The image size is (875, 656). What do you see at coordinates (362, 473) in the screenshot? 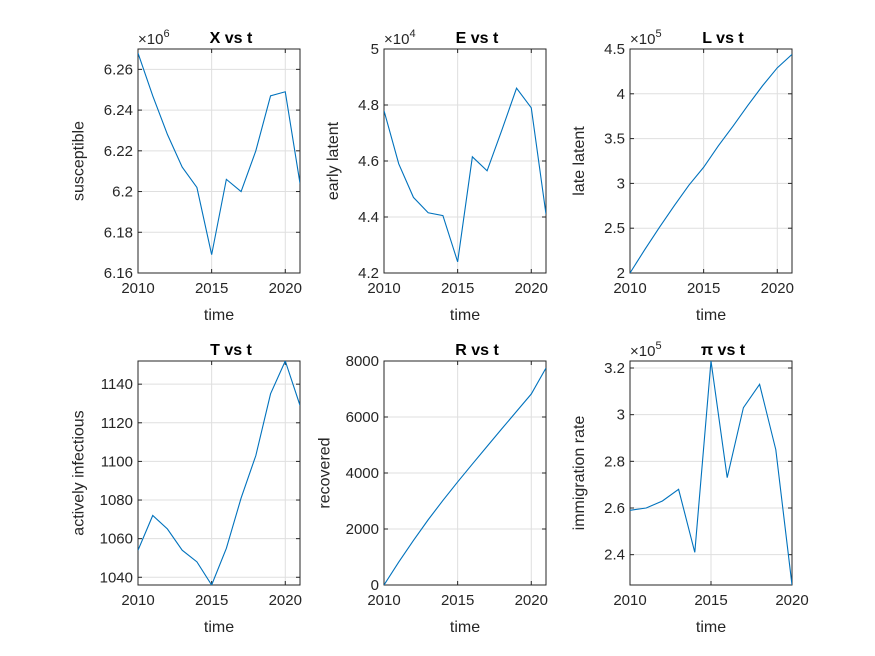
I see `y-tick-label: 4000` at bounding box center [362, 473].